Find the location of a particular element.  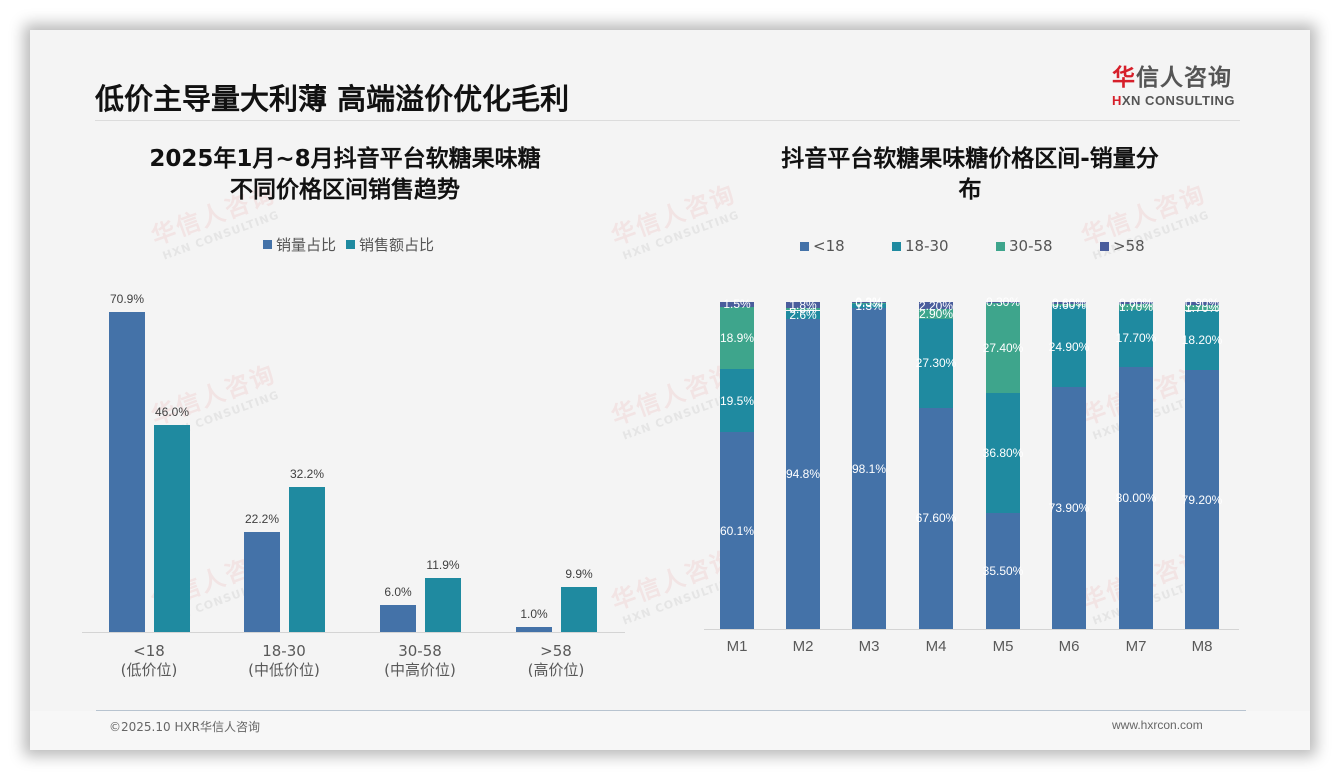

segment-value-label: 0.60% is located at coordinates (1069, 302).